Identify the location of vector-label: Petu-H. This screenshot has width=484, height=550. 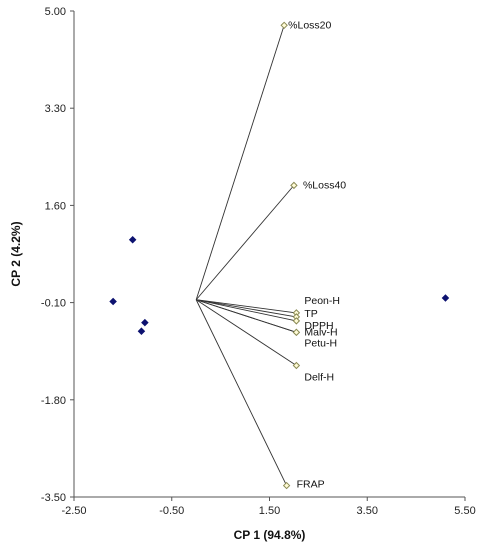
(320, 343).